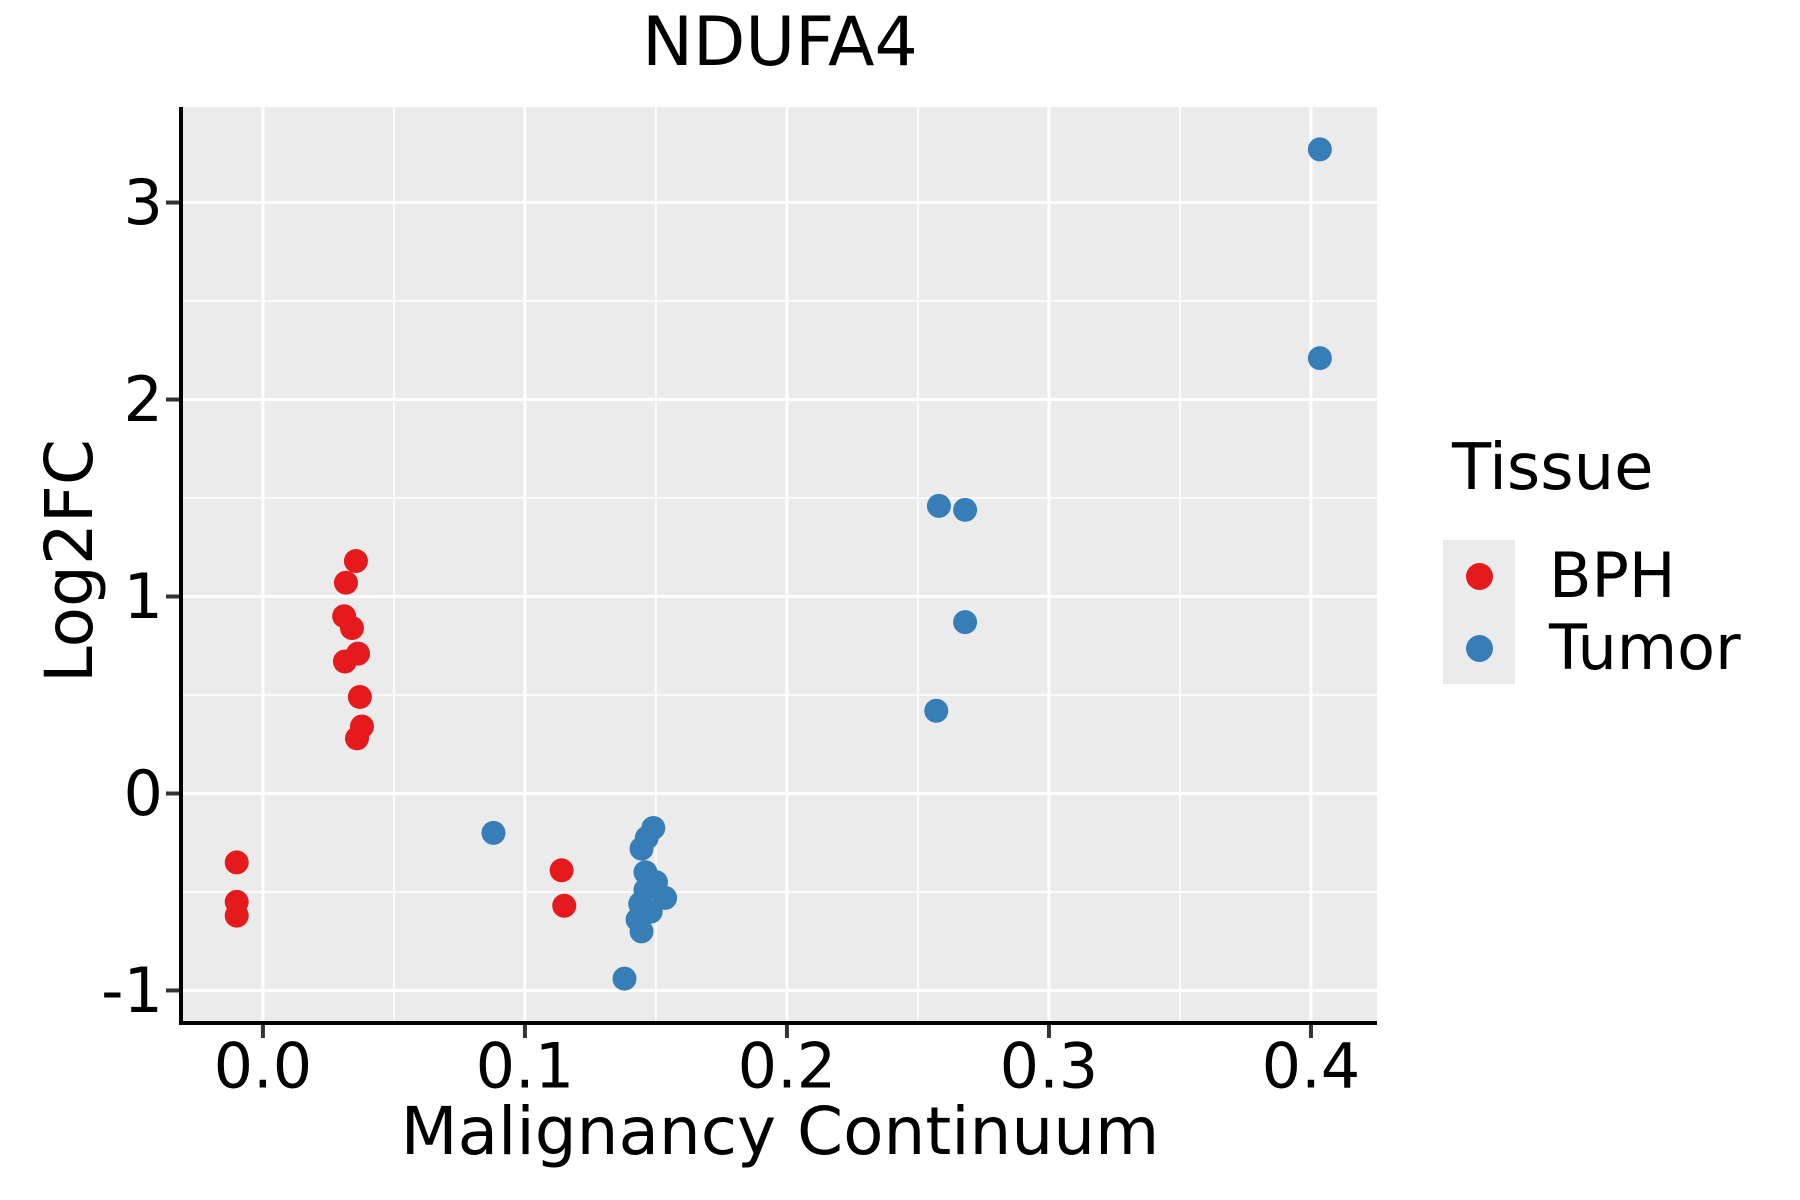  What do you see at coordinates (143, 399) in the screenshot?
I see `y-tick-label: 2` at bounding box center [143, 399].